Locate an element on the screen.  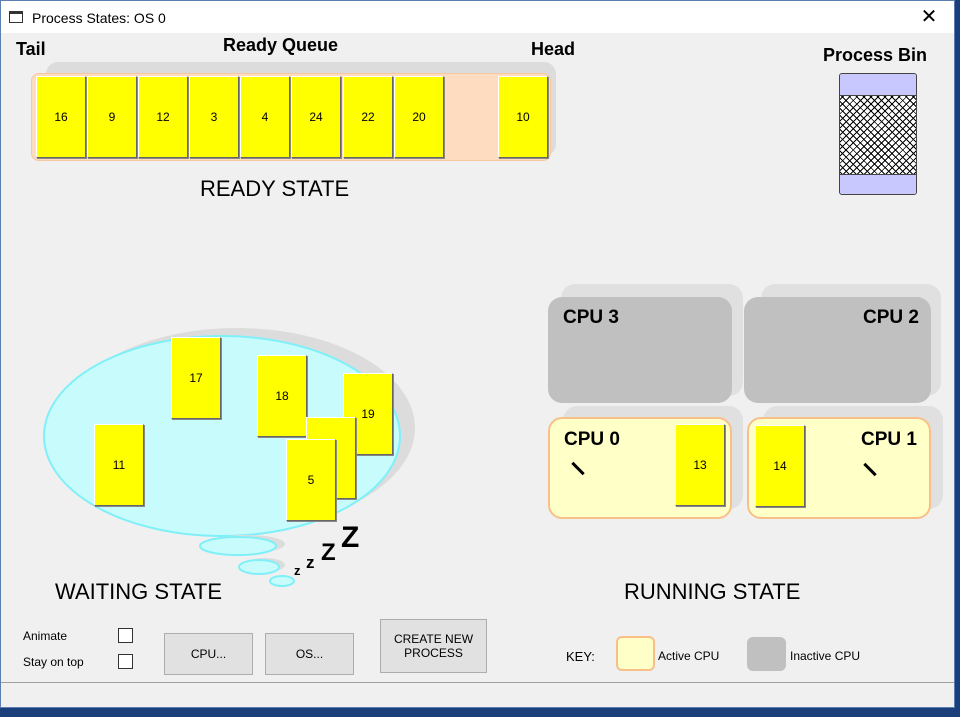
tail-label: Tail is located at coordinates (31, 49).